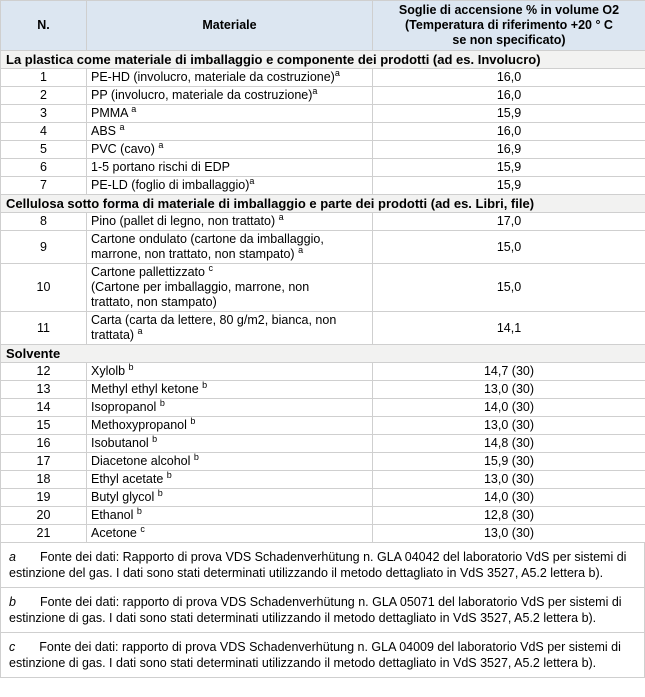 This screenshot has height=697, width=645. What do you see at coordinates (43, 77) in the screenshot?
I see `cell-number: 1` at bounding box center [43, 77].